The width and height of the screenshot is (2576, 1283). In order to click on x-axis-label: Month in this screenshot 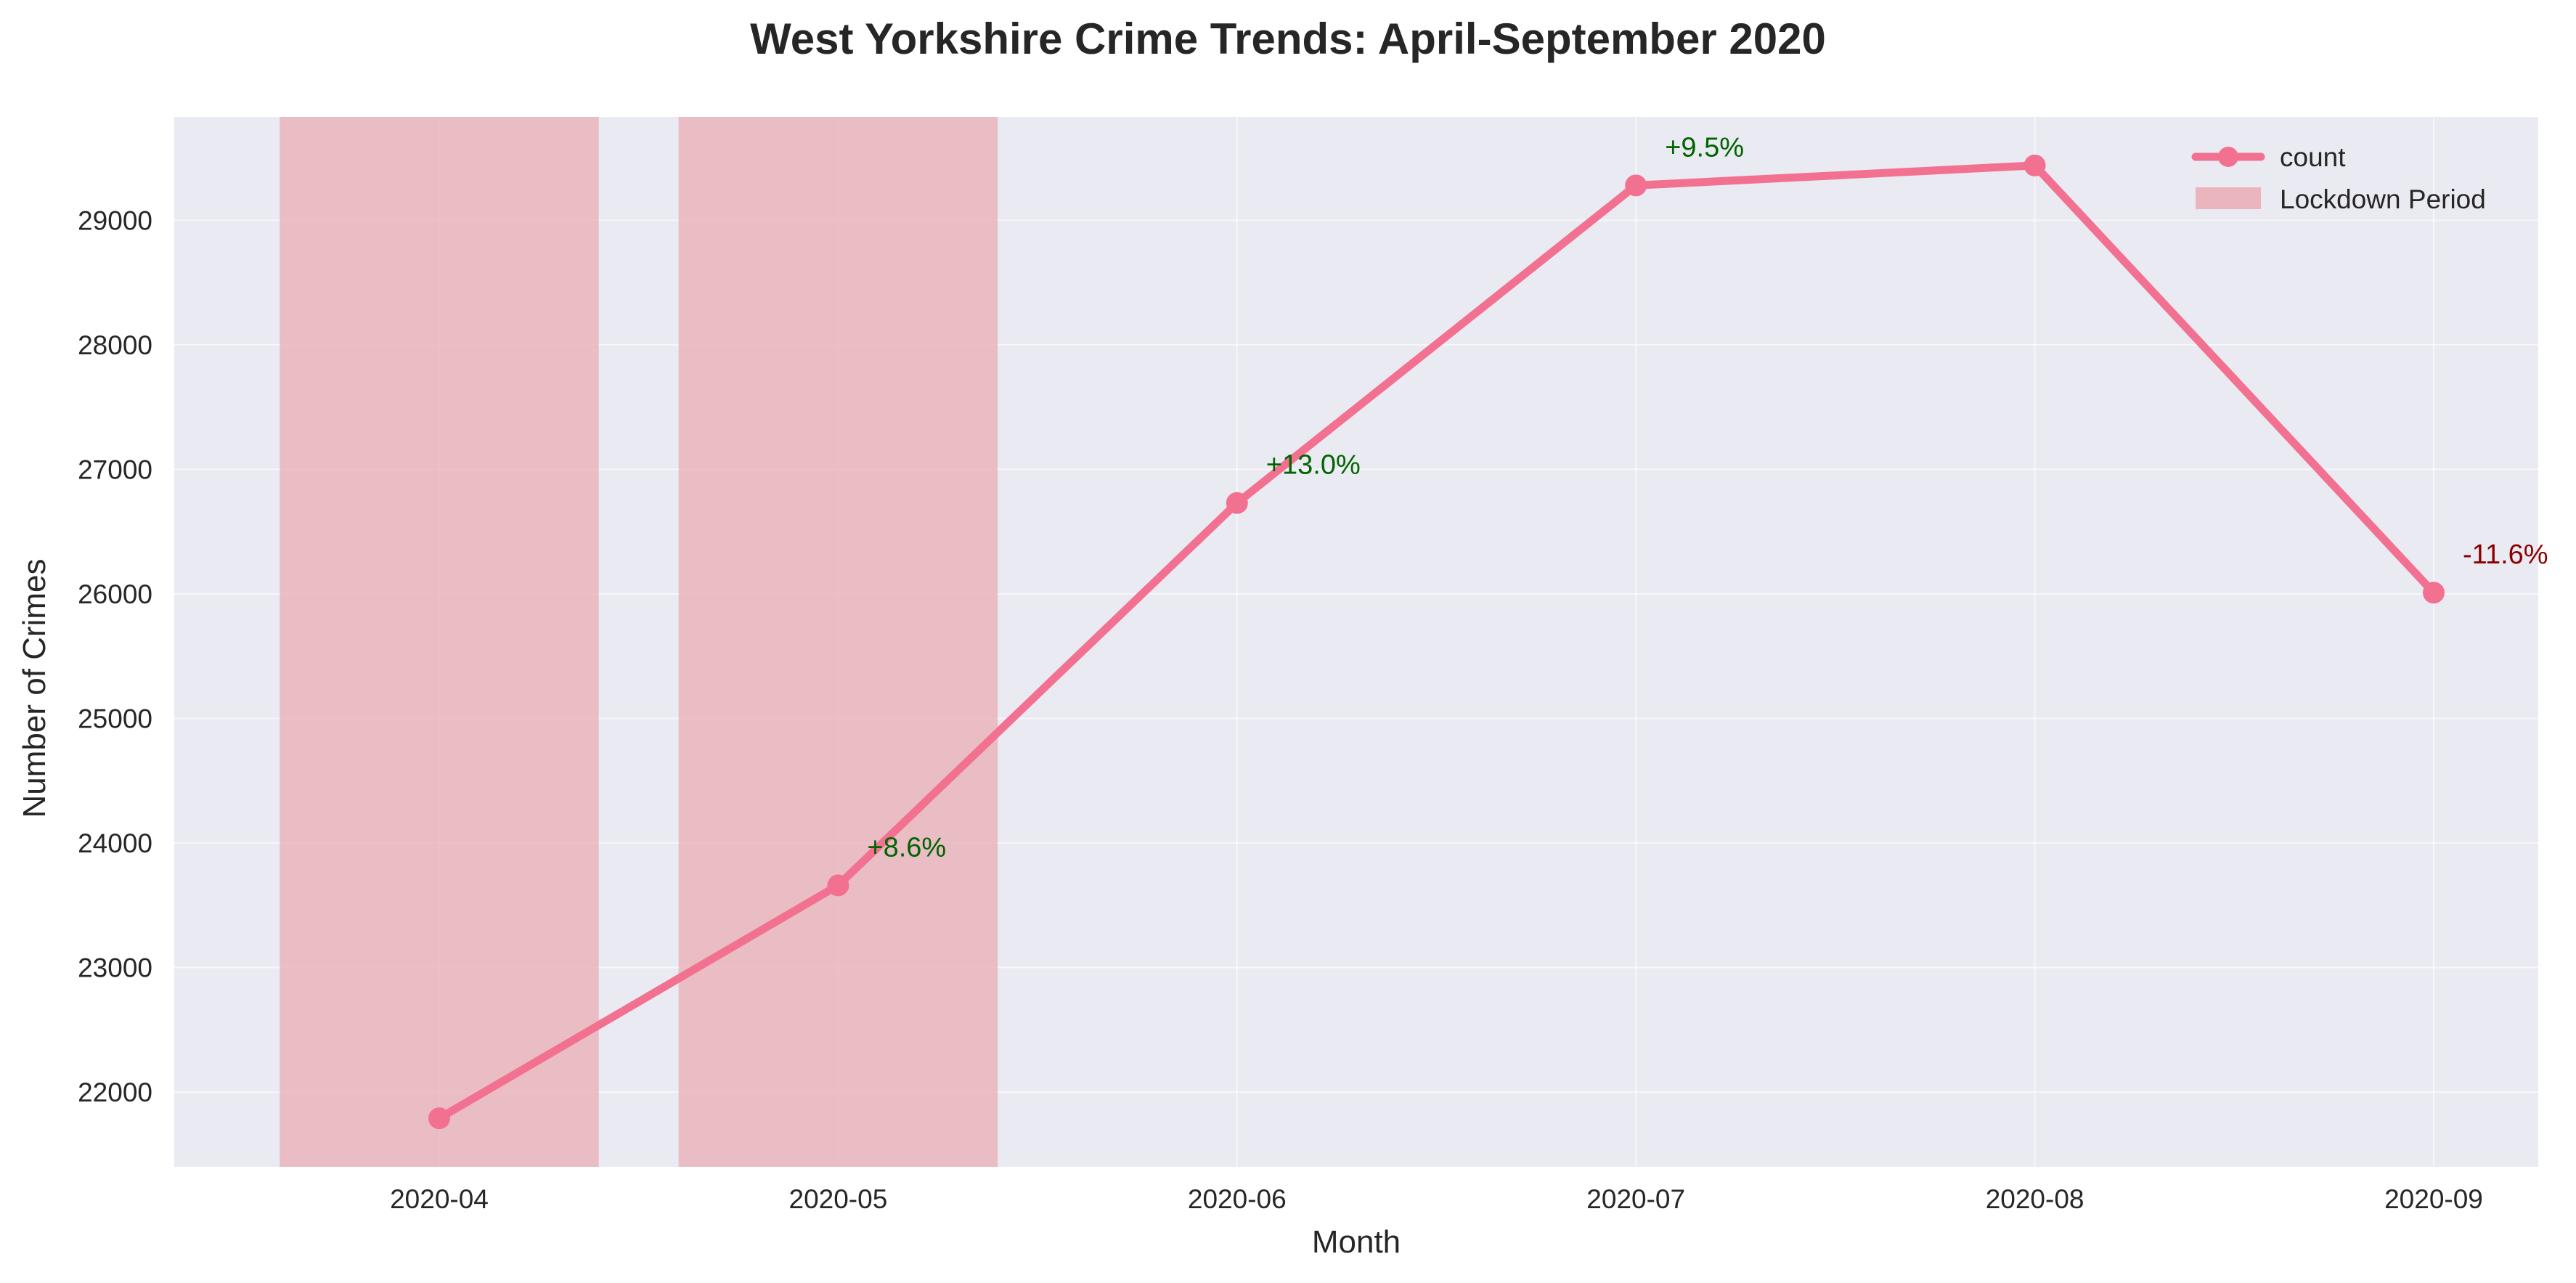, I will do `click(1356, 1242)`.